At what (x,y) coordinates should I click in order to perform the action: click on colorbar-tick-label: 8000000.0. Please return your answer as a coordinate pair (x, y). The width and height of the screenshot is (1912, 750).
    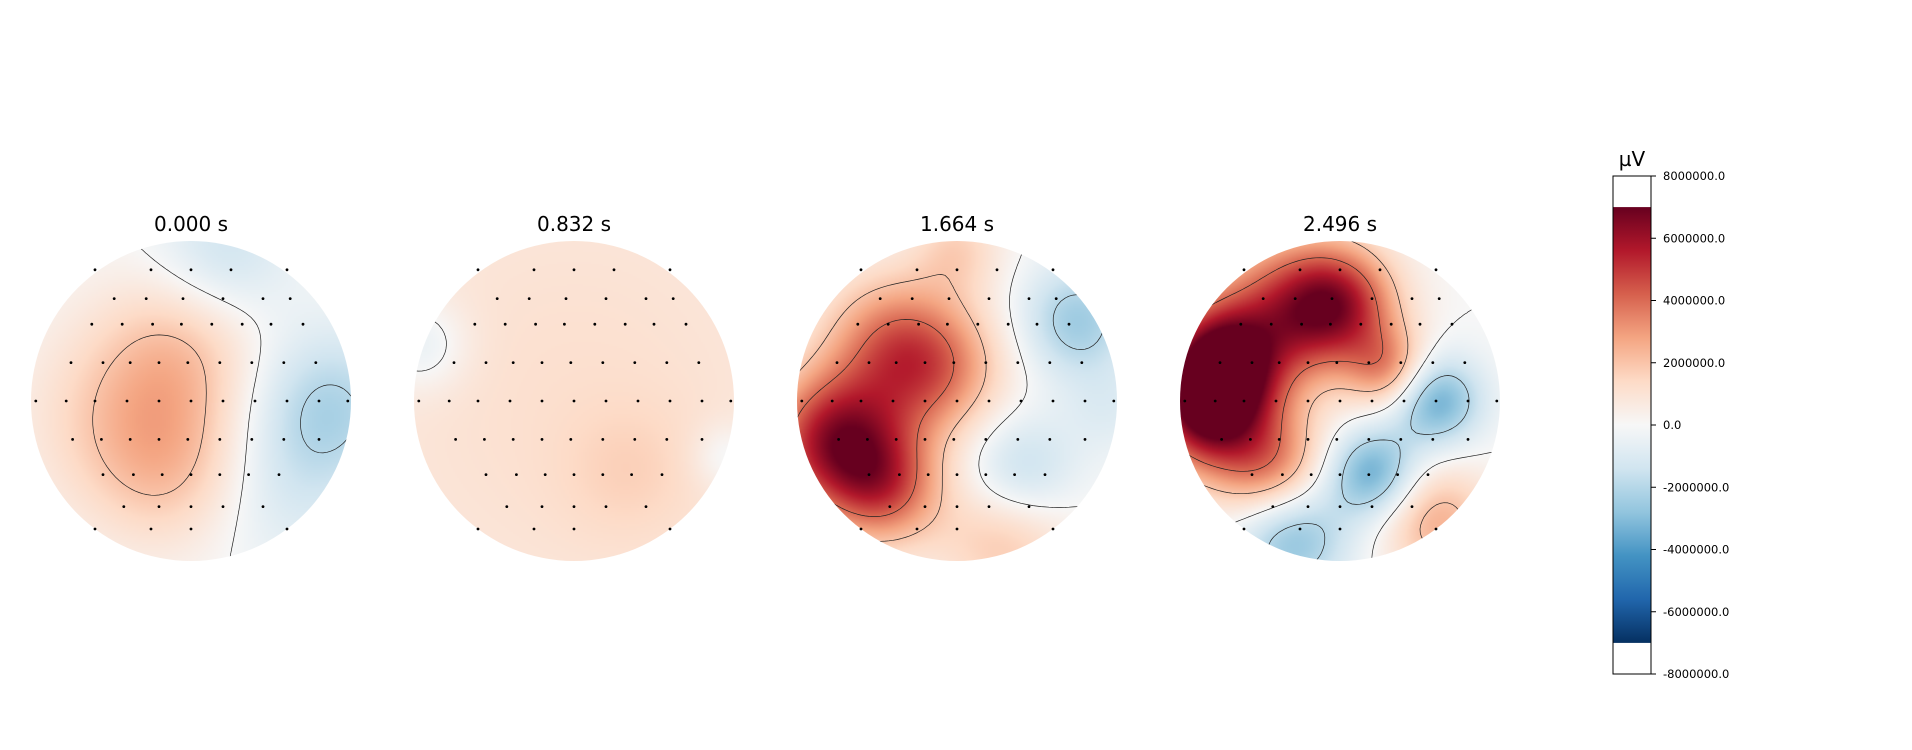
    Looking at the image, I should click on (1694, 176).